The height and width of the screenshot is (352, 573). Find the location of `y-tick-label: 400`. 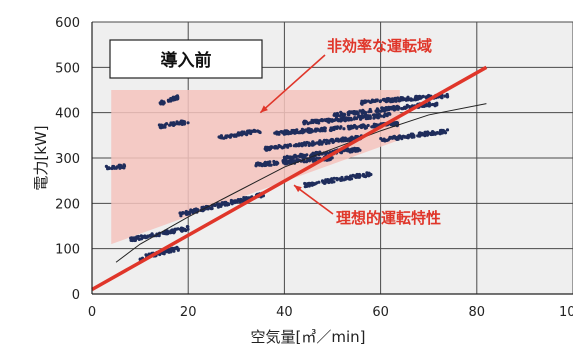

y-tick-label: 400 is located at coordinates (67, 114).